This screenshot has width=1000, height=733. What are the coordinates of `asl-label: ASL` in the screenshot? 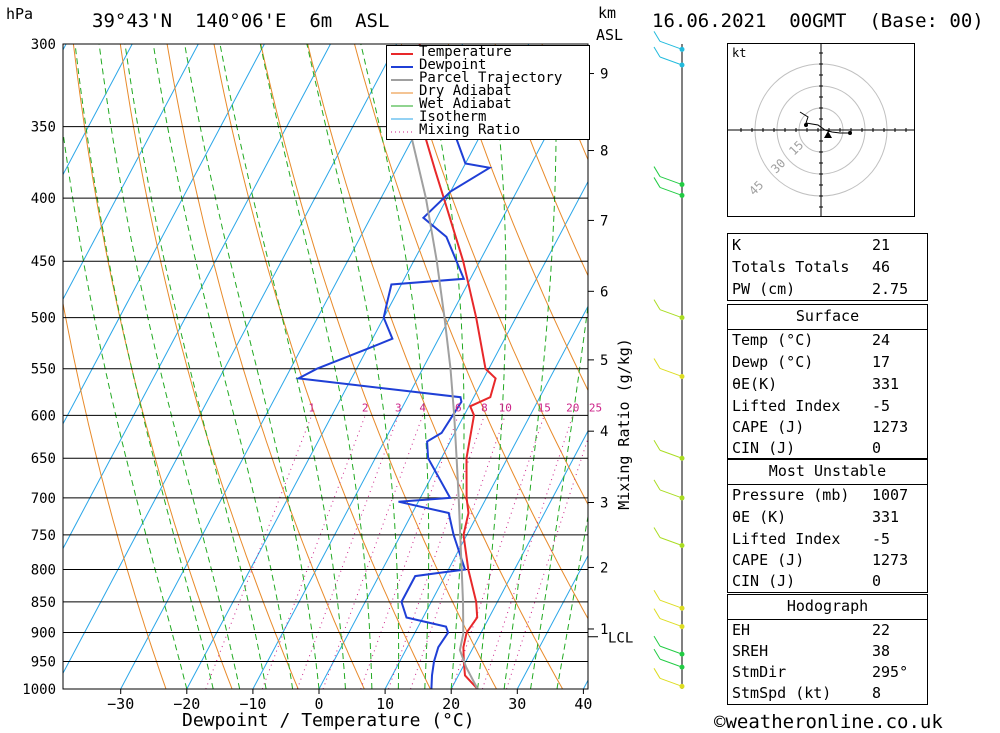 It's located at (610, 35).